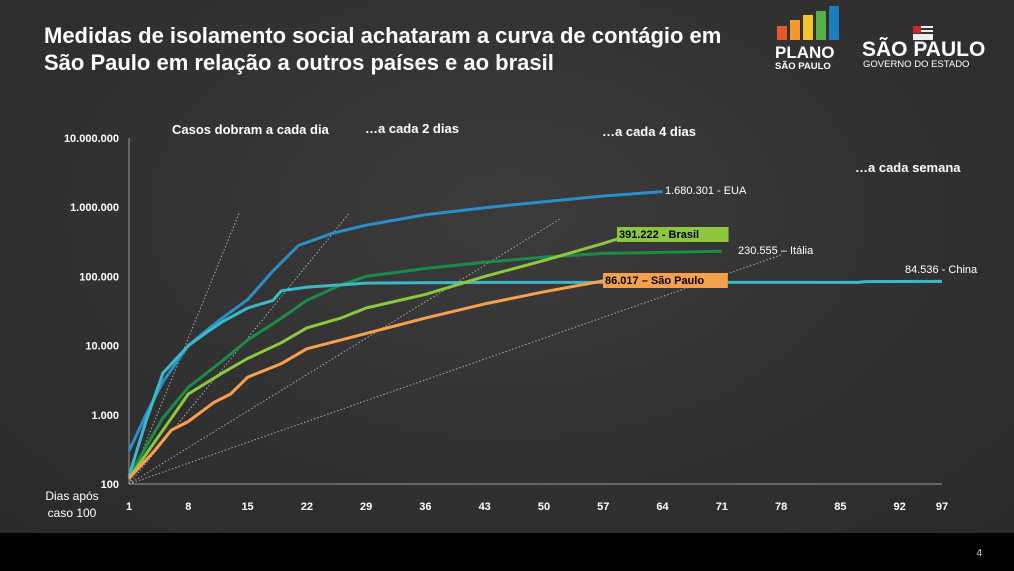 This screenshot has width=1014, height=571. What do you see at coordinates (99, 277) in the screenshot?
I see `y-tick-label: 100.000` at bounding box center [99, 277].